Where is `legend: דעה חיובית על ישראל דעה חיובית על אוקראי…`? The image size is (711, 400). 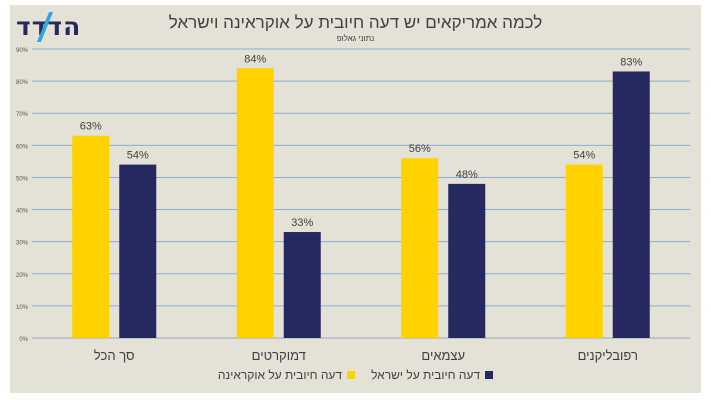
legend: דעה חיובית על ישראל דעה חיובית על אוקראי… is located at coordinates (355, 375).